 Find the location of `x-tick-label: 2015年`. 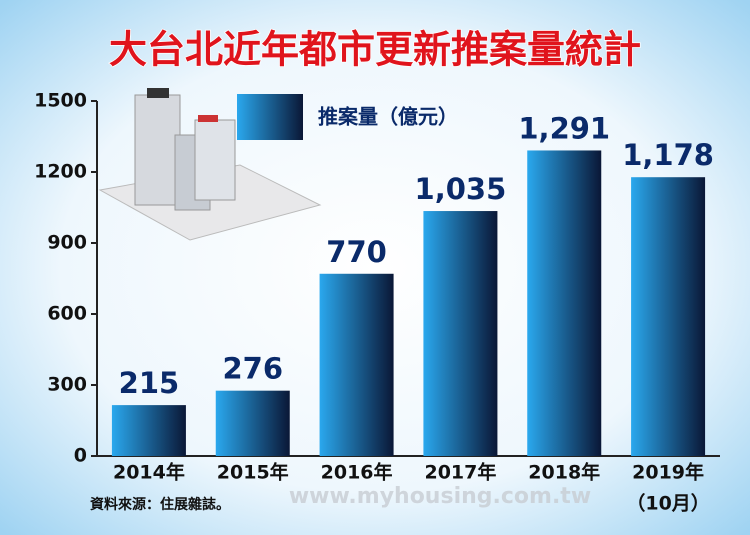

x-tick-label: 2015年 is located at coordinates (253, 472).